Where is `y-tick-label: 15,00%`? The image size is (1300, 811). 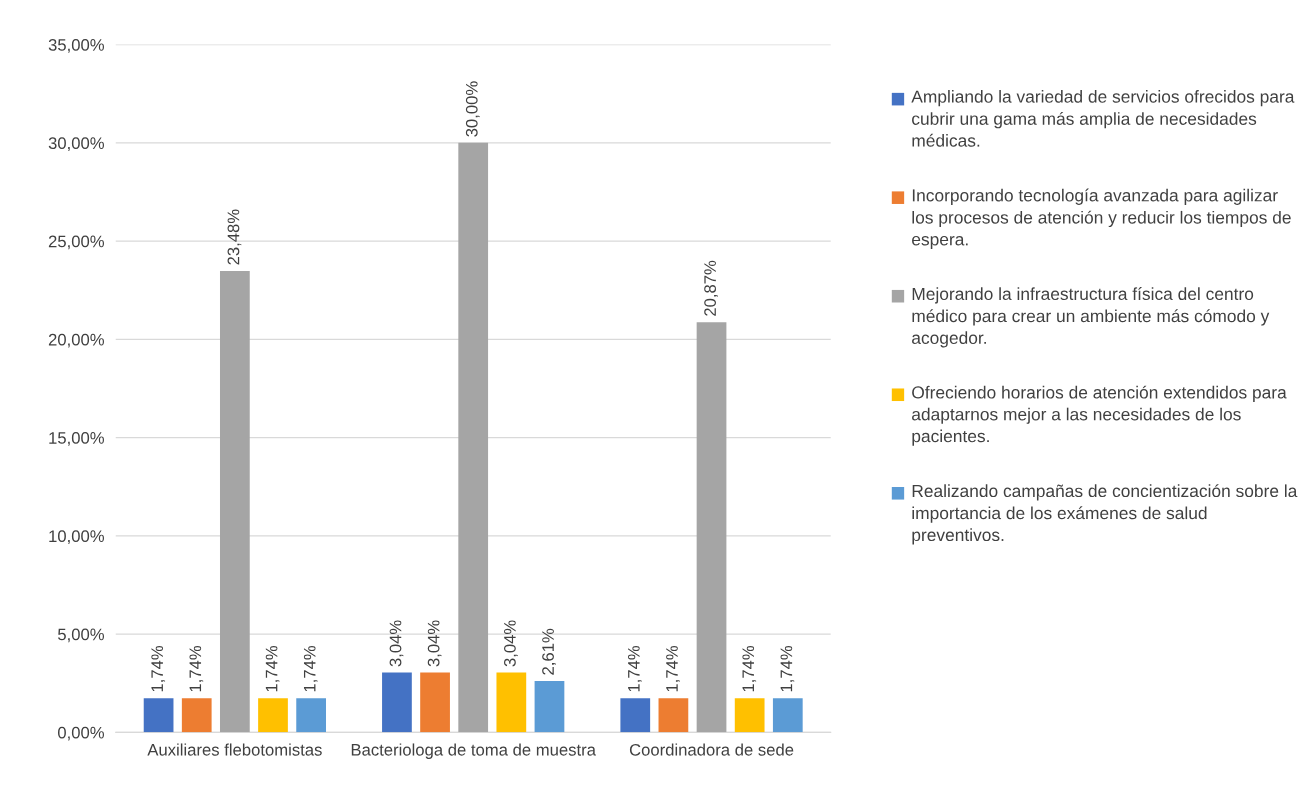 y-tick-label: 15,00% is located at coordinates (76, 438).